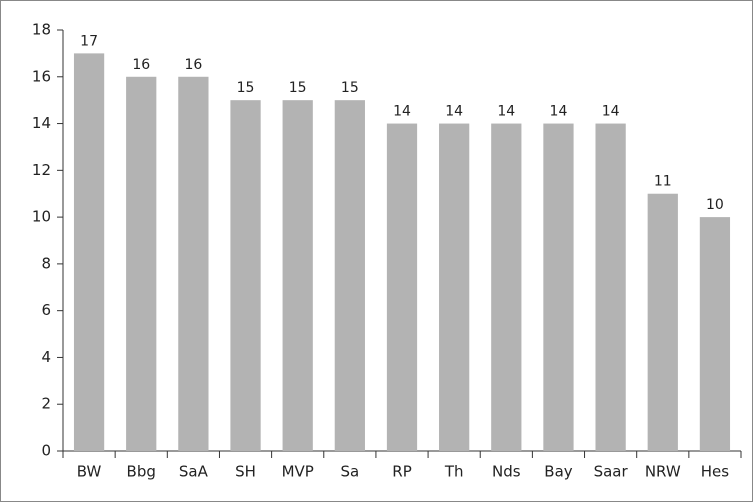 The image size is (753, 502). Describe the element at coordinates (141, 472) in the screenshot. I see `x-tick-label: Bbg` at that location.